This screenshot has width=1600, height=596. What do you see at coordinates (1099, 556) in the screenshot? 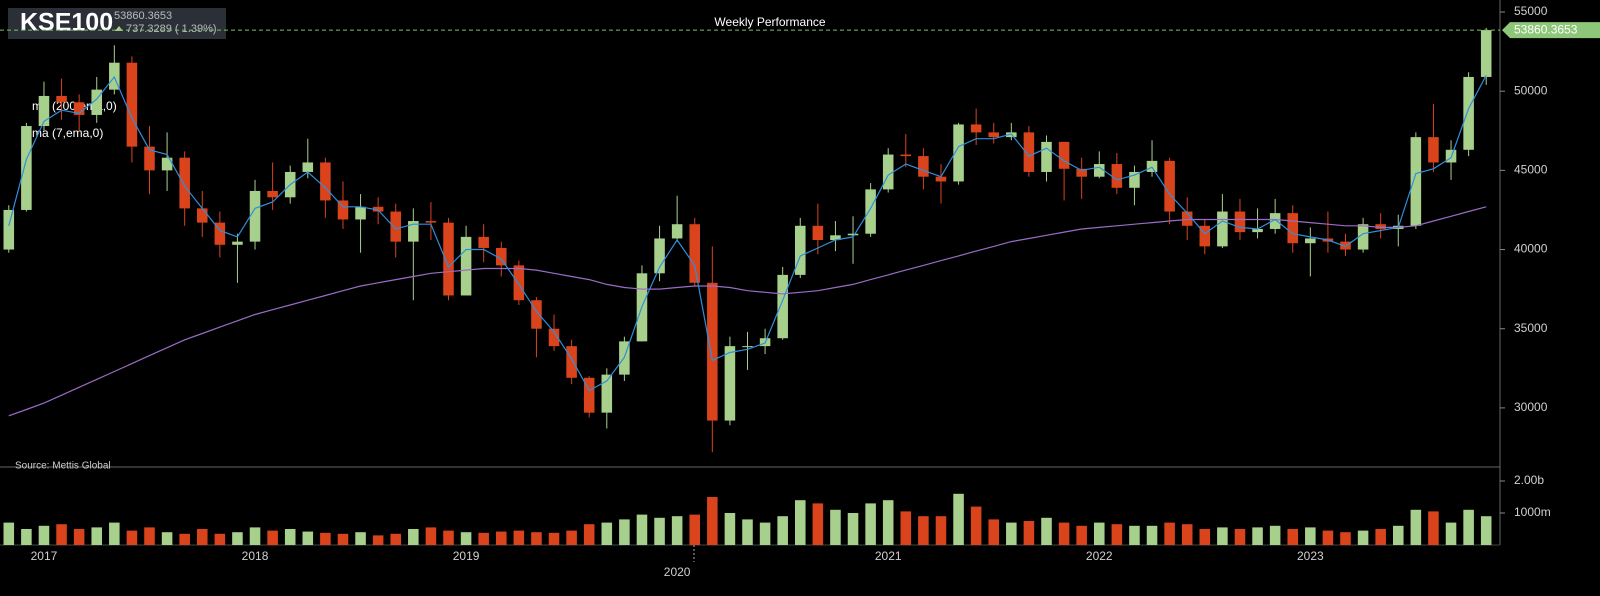
I see `x-tick-label: 2022` at bounding box center [1099, 556].